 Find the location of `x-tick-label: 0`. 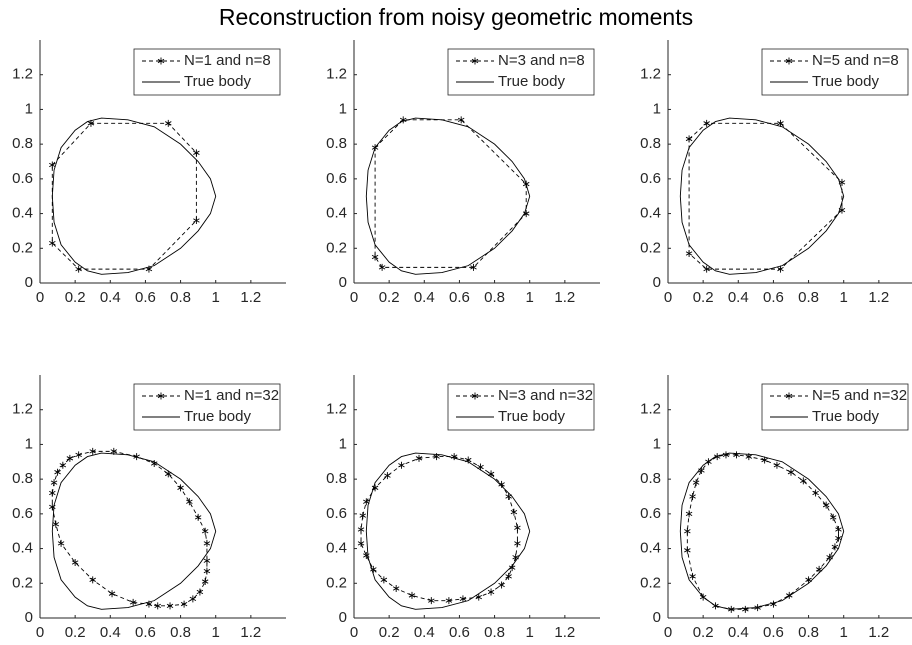

x-tick-label: 0 is located at coordinates (40, 632).